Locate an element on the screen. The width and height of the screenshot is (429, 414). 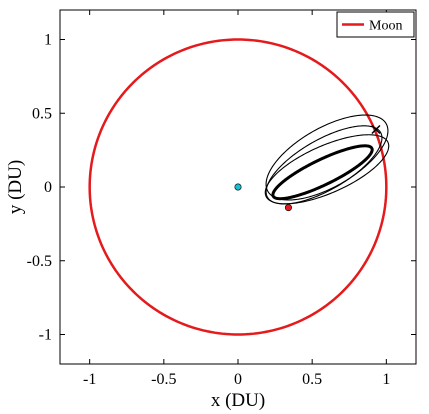
y-tick-label: 0.5 is located at coordinates (42, 113).